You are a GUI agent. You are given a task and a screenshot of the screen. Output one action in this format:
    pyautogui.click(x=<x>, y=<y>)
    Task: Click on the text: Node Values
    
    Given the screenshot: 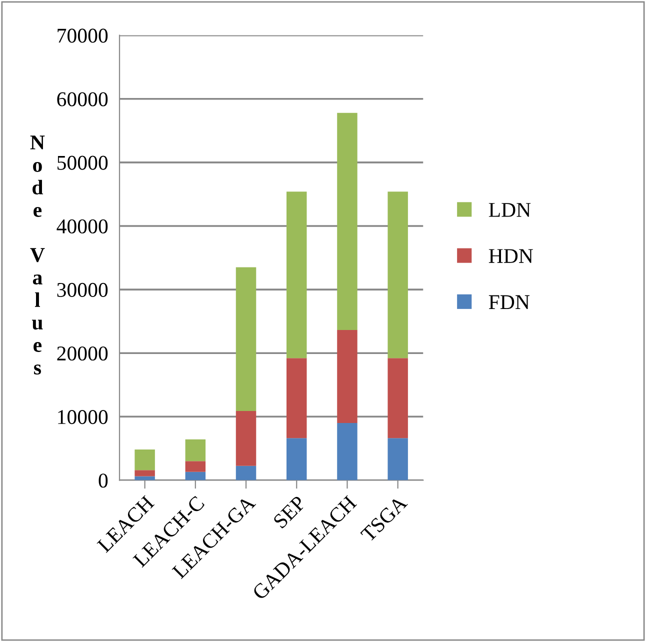 What is the action you would take?
    pyautogui.click(x=37, y=255)
    